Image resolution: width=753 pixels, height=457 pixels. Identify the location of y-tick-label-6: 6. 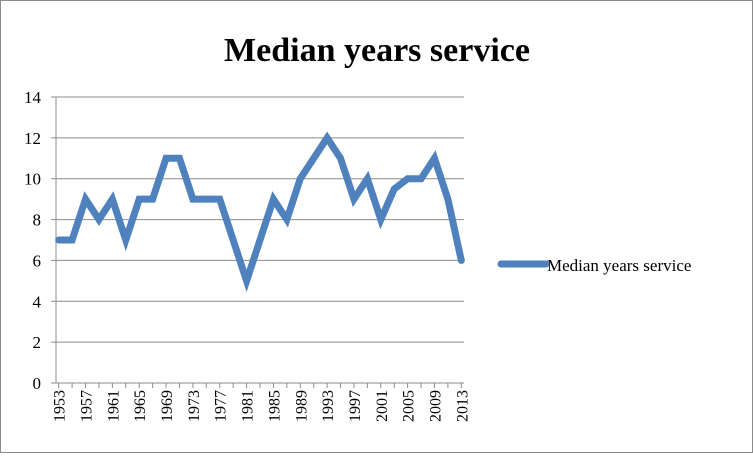
(37, 260).